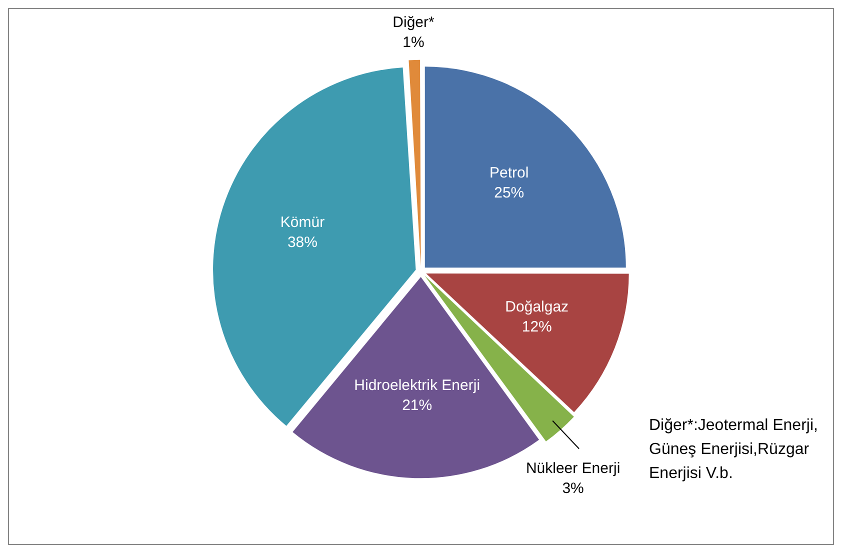  What do you see at coordinates (537, 307) in the screenshot?
I see `slice-label: Doğalgaz` at bounding box center [537, 307].